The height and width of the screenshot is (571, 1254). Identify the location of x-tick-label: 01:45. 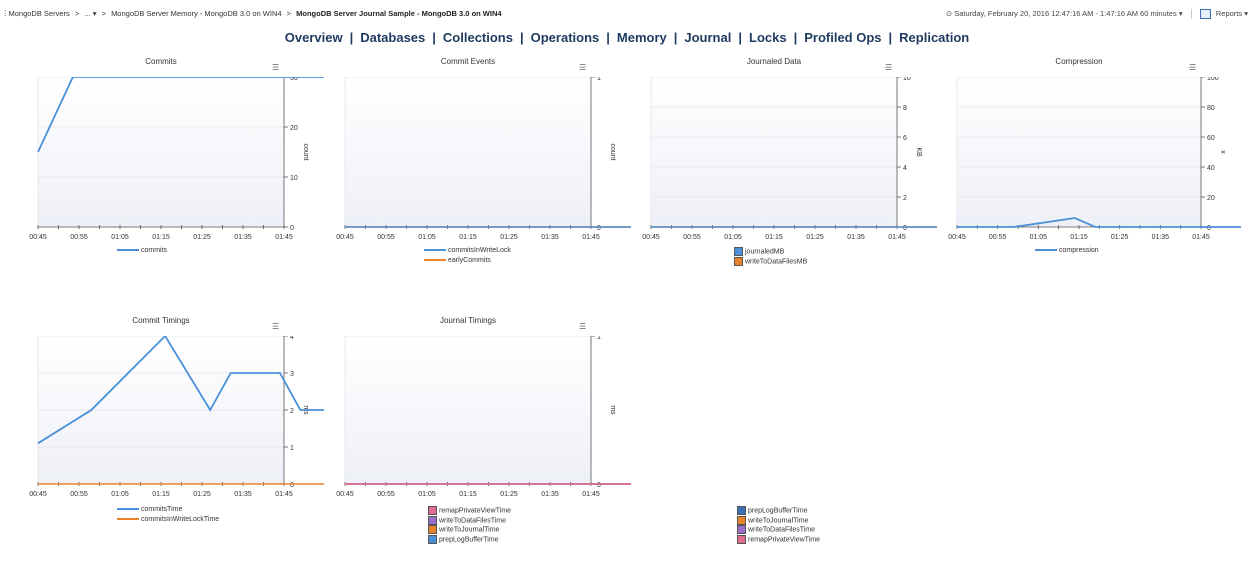
(897, 237).